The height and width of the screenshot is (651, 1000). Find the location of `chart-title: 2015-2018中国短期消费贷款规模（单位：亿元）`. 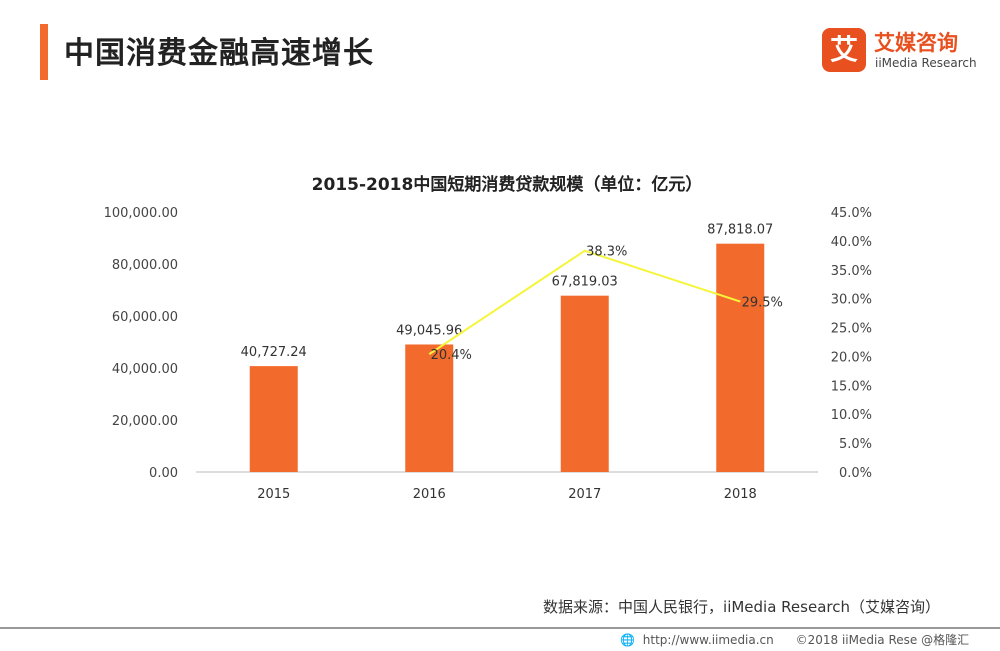

chart-title: 2015-2018中国短期消费贷款规模（单位：亿元） is located at coordinates (507, 184).